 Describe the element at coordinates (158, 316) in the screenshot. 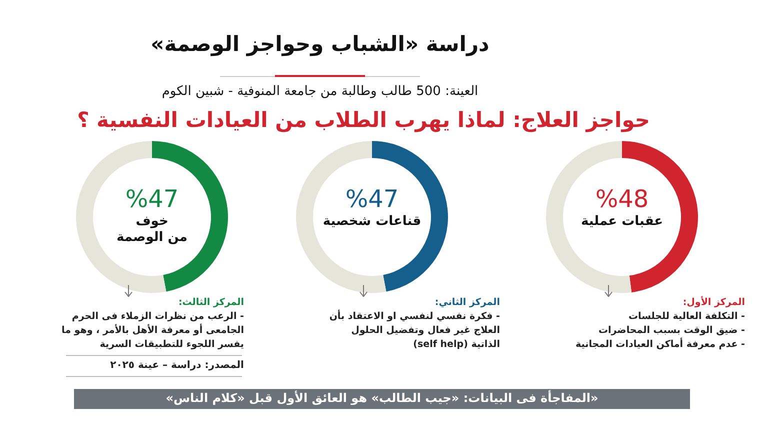

I see `text: - الرعب من نظرات الزملاء فى الحرم` at that location.